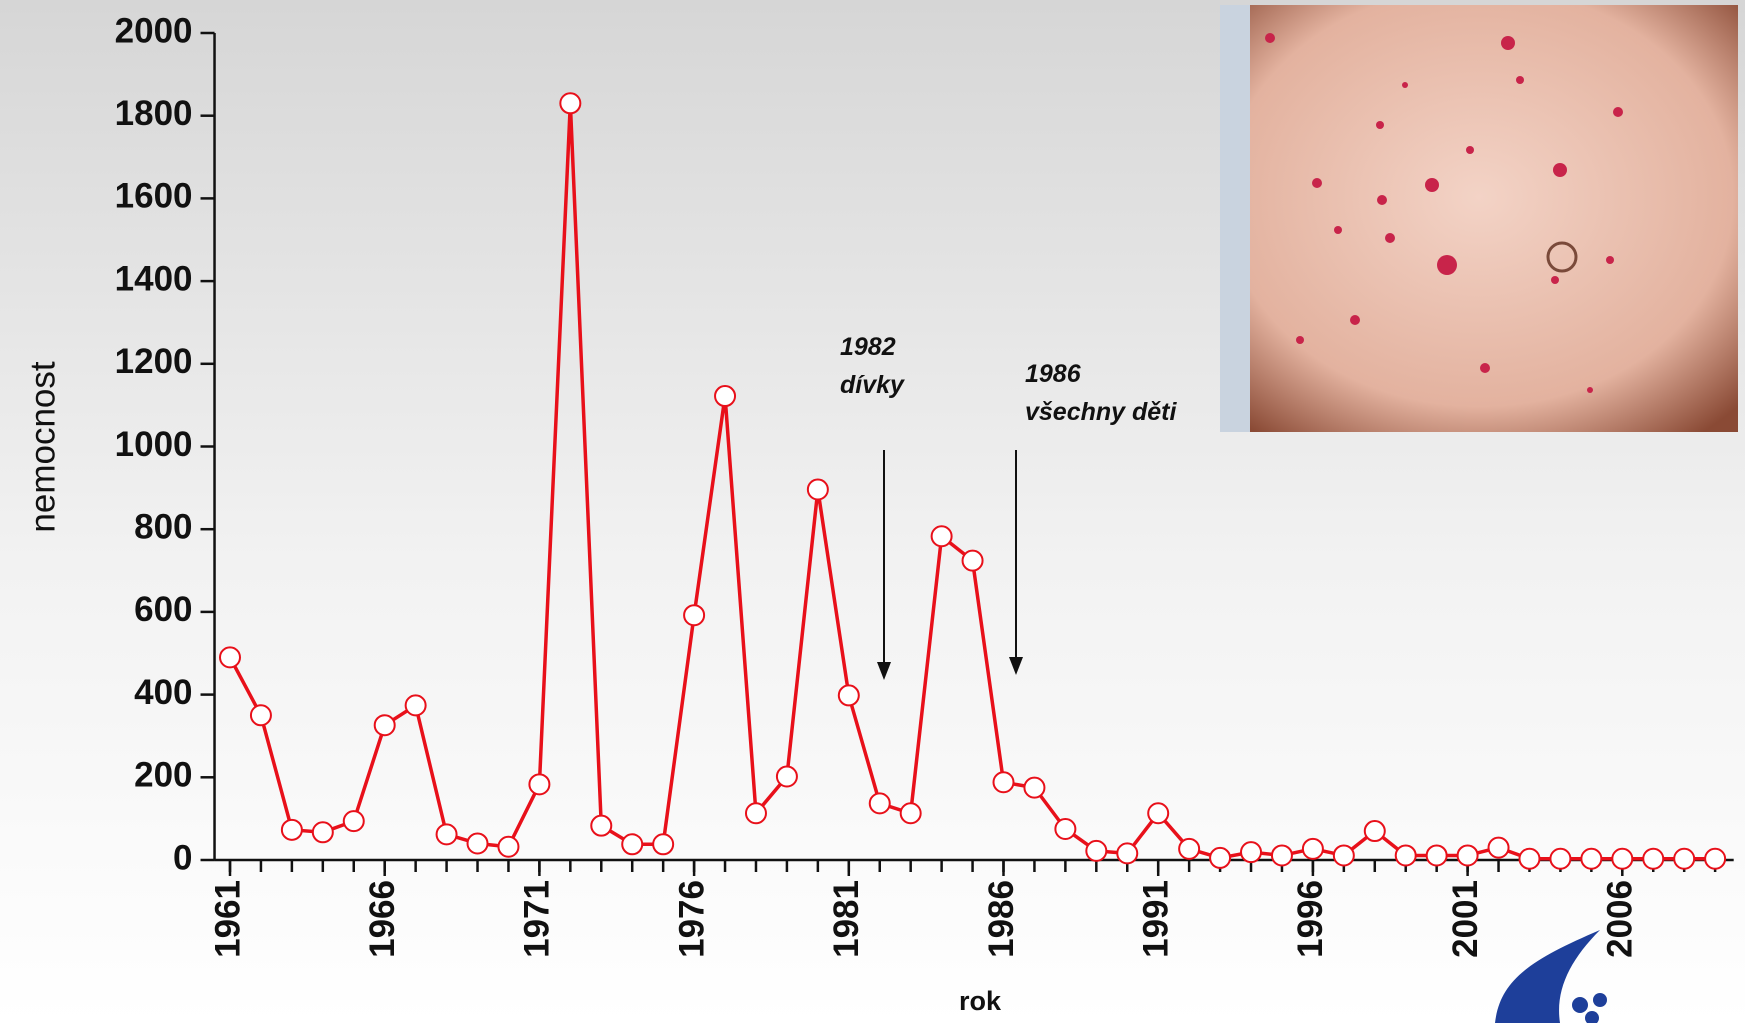 The height and width of the screenshot is (1028, 1745). What do you see at coordinates (163, 692) in the screenshot?
I see `y-tick-label: 400` at bounding box center [163, 692].